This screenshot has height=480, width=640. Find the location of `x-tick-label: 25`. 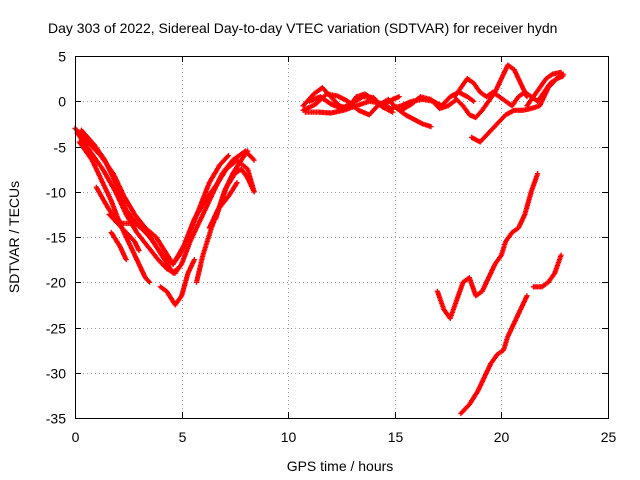

x-tick-label: 25 is located at coordinates (609, 437).